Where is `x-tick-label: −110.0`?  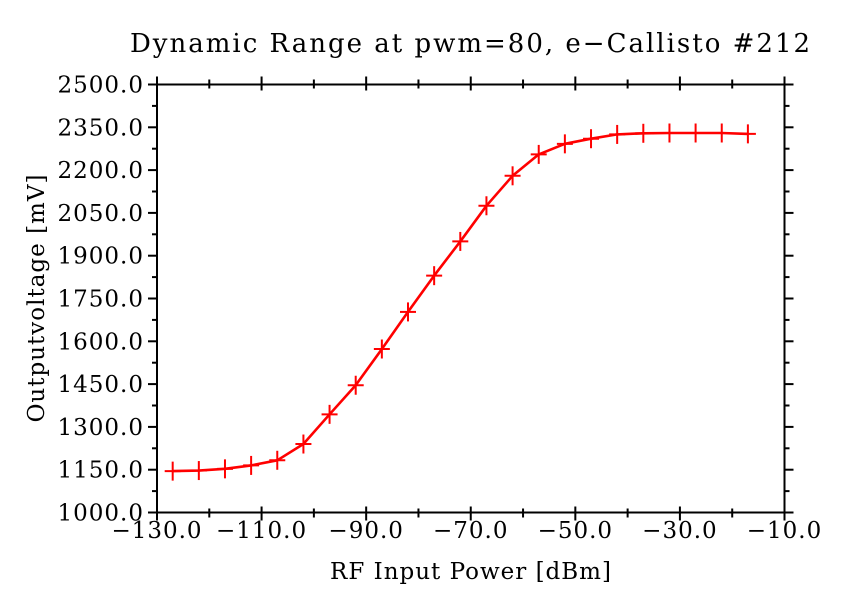 x-tick-label: −110.0 is located at coordinates (261, 531).